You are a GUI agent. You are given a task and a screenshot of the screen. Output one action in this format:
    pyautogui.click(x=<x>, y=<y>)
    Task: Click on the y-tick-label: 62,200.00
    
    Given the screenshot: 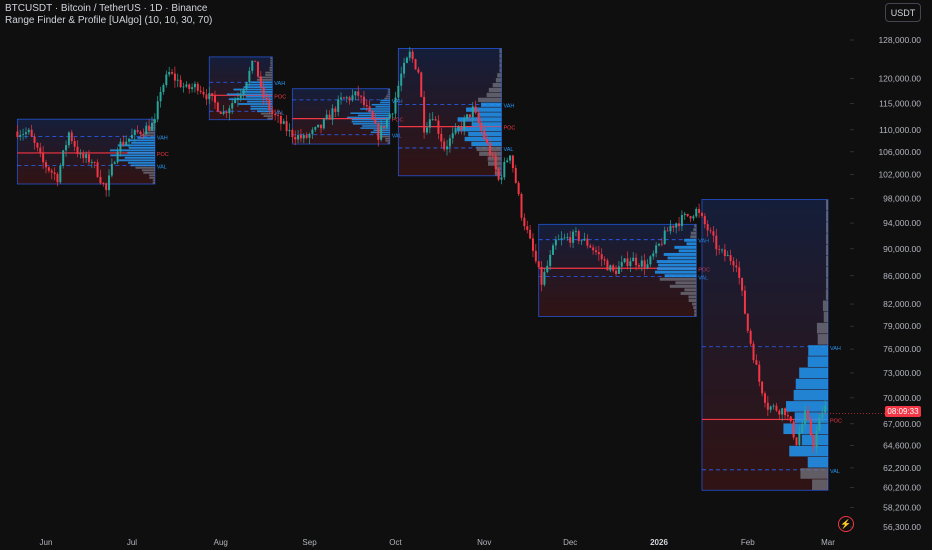 What is the action you would take?
    pyautogui.click(x=902, y=468)
    